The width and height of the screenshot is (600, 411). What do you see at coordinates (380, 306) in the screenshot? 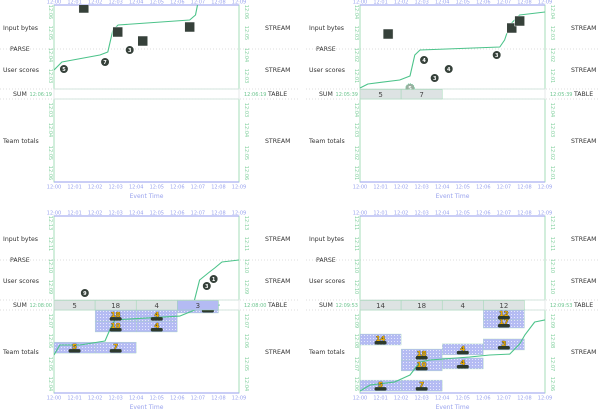
I see `sum-pane-value: 14` at bounding box center [380, 306].